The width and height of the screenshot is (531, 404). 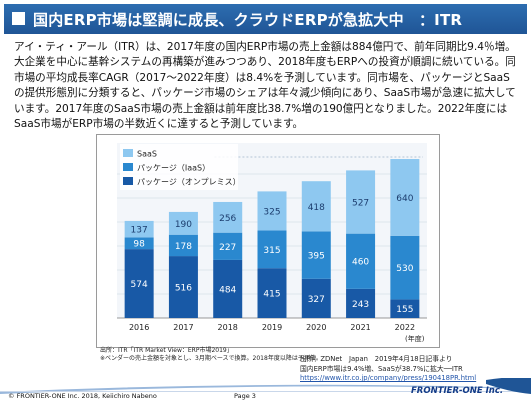 I want to click on bar-value-label: 395, so click(x=316, y=257).